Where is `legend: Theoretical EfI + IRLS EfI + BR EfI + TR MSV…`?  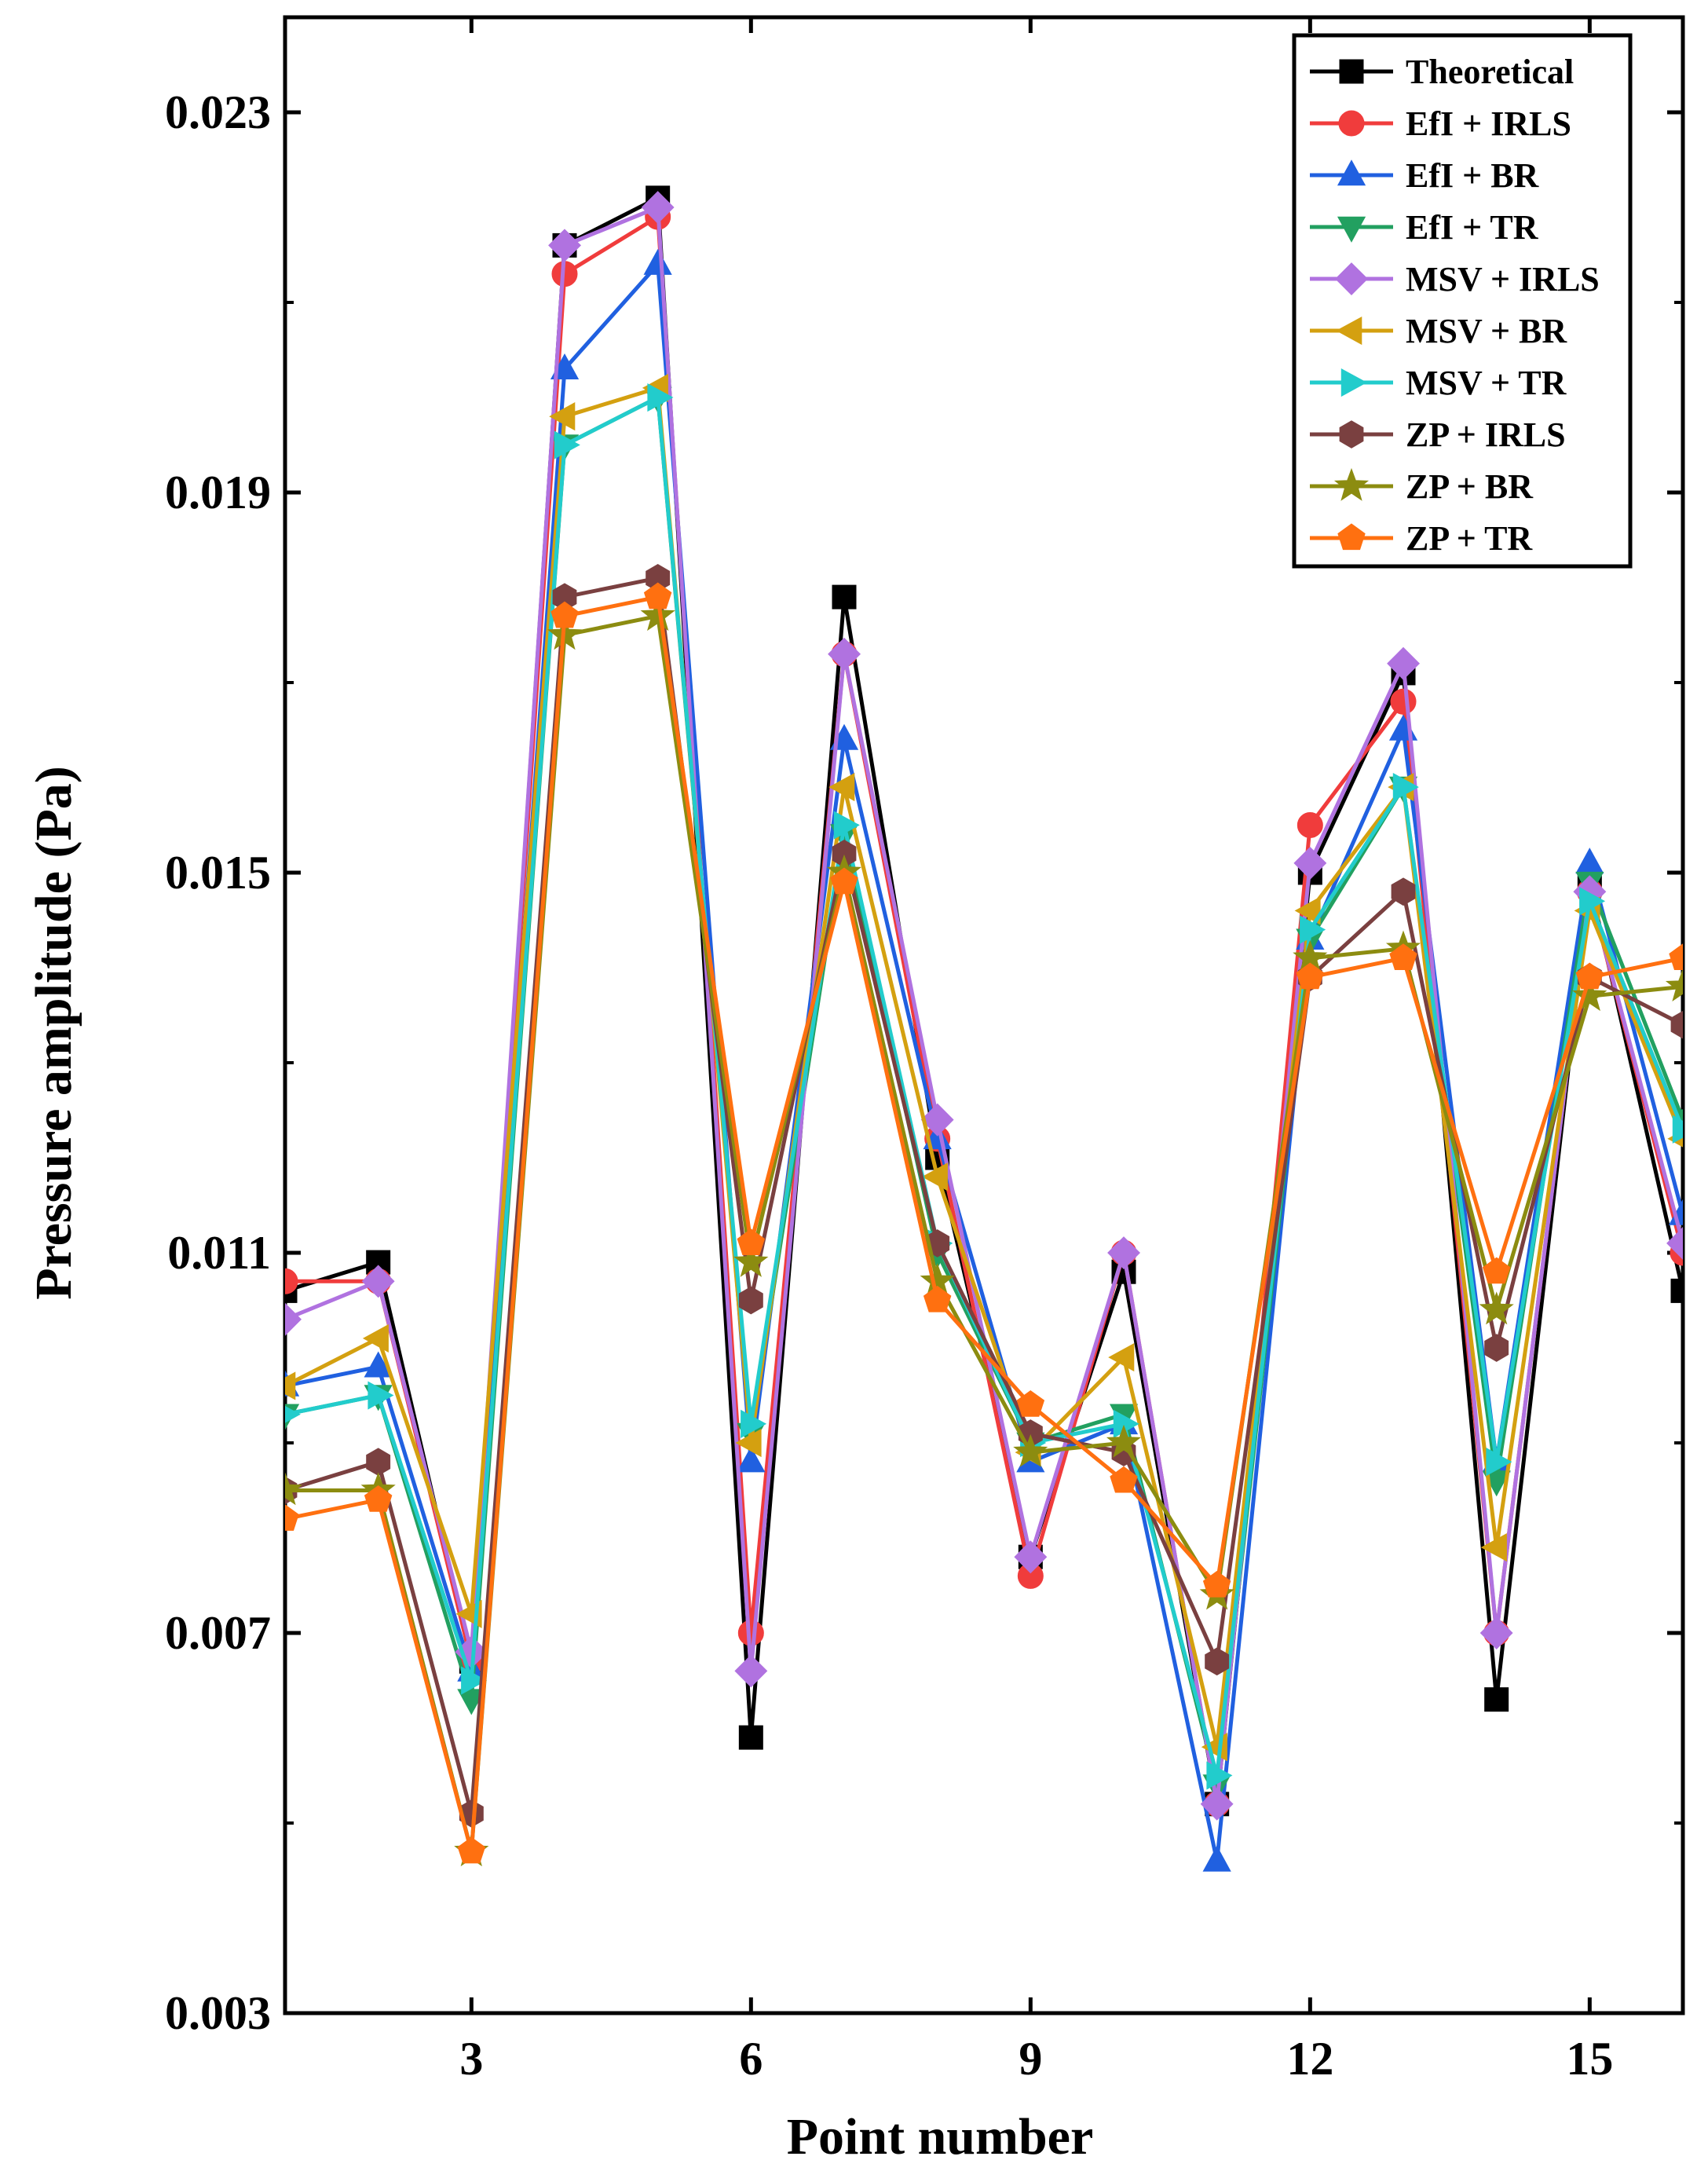 legend: Theoretical EfI + IRLS EfI + BR EfI + TR MSV… is located at coordinates (1462, 301).